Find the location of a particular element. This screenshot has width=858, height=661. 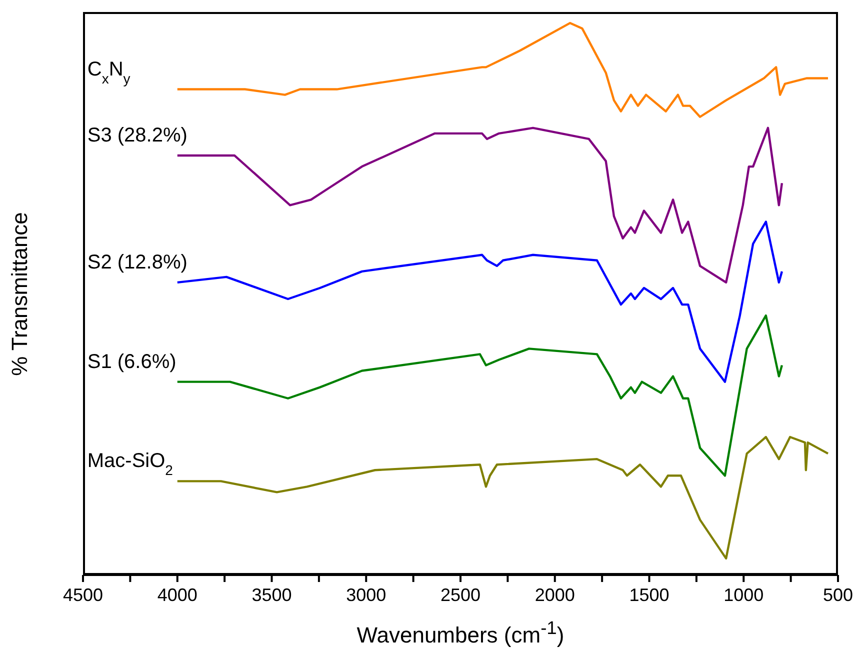

x-tick-label: 1000 is located at coordinates (744, 594).